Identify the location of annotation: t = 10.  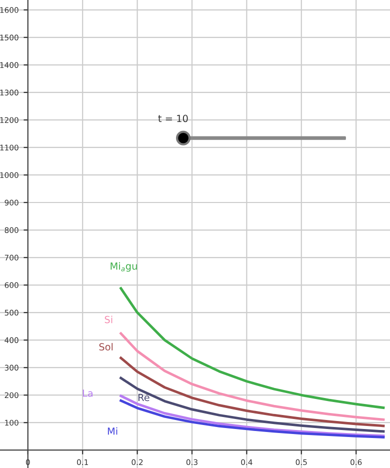
(173, 118).